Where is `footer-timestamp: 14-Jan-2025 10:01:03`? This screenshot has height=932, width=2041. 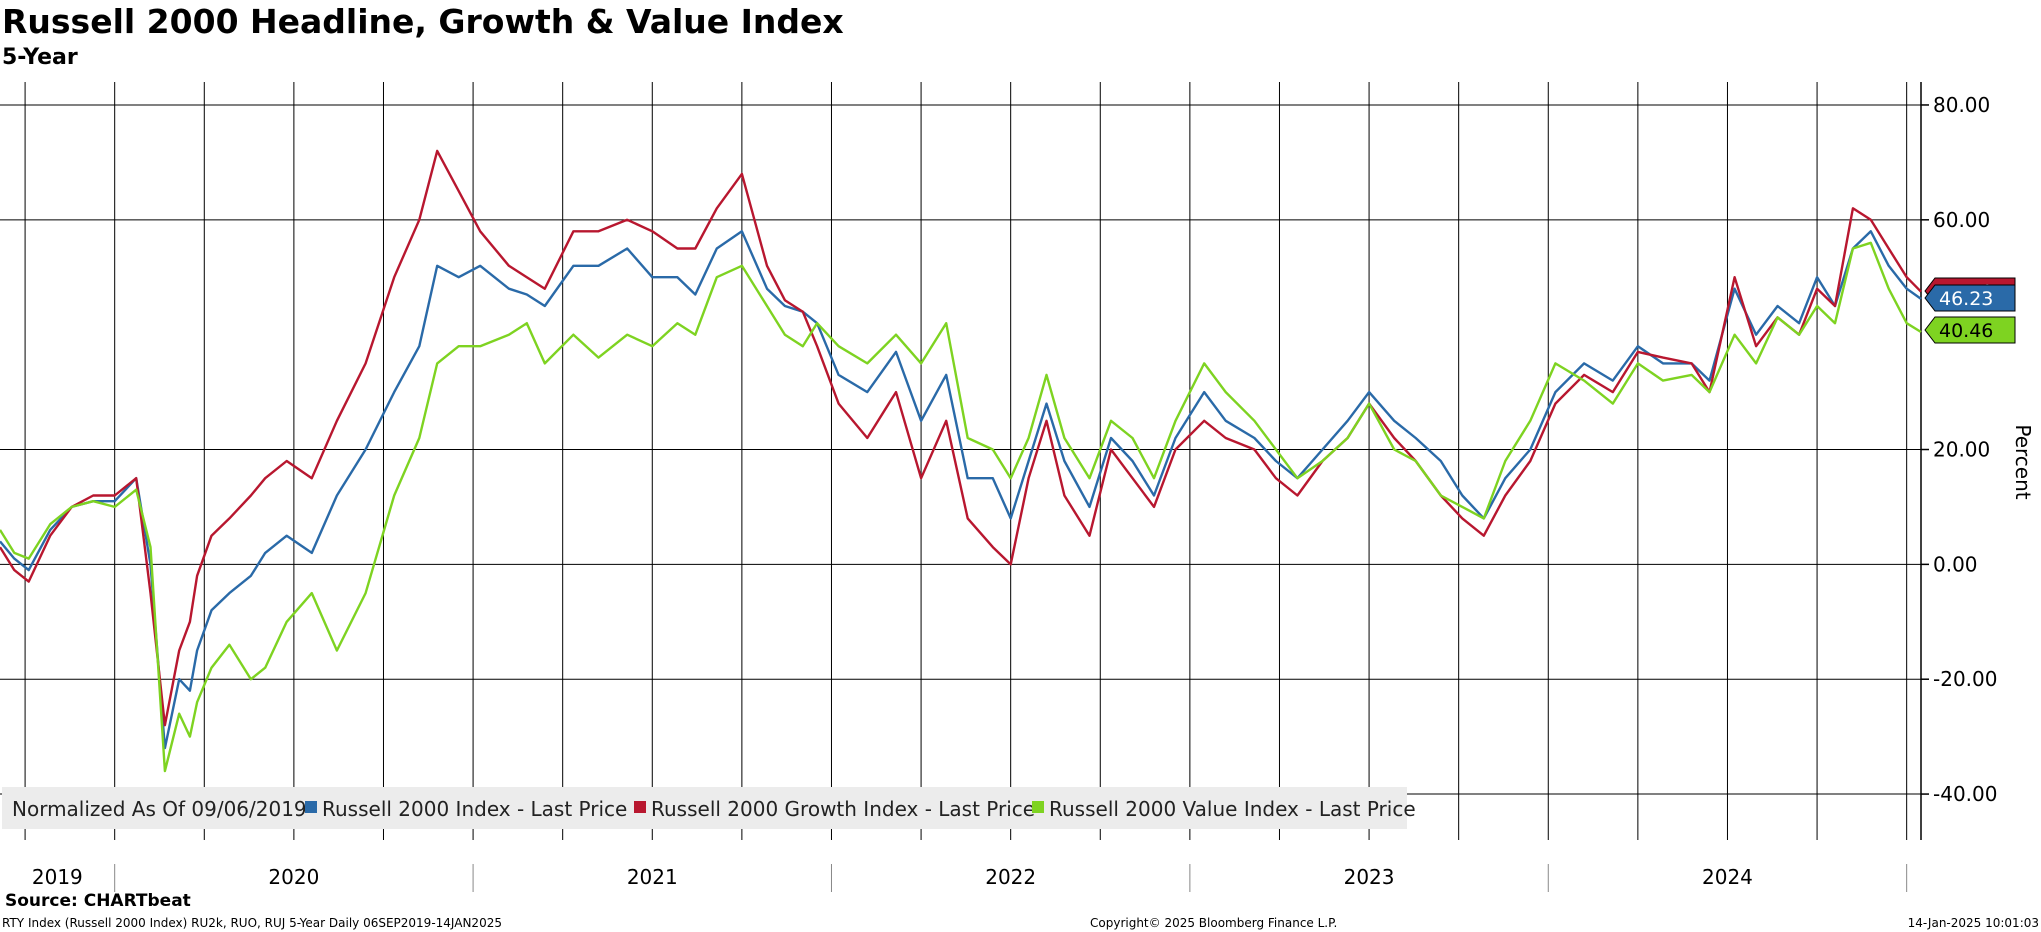 footer-timestamp: 14-Jan-2025 10:01:03 is located at coordinates (1973, 923).